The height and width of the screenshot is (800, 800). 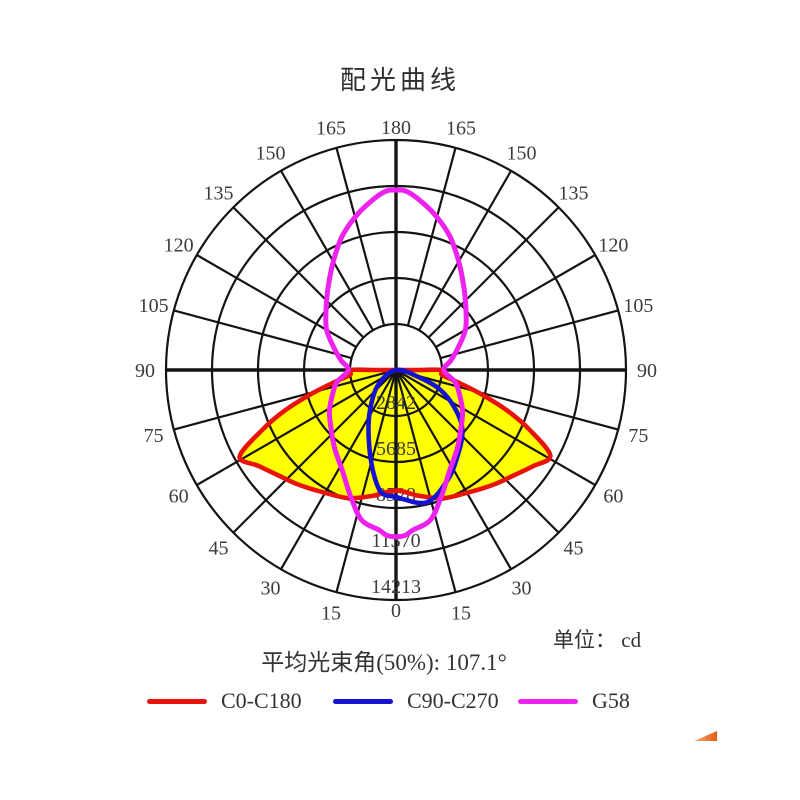 What do you see at coordinates (396, 611) in the screenshot?
I see `angle-tick-label: 0` at bounding box center [396, 611].